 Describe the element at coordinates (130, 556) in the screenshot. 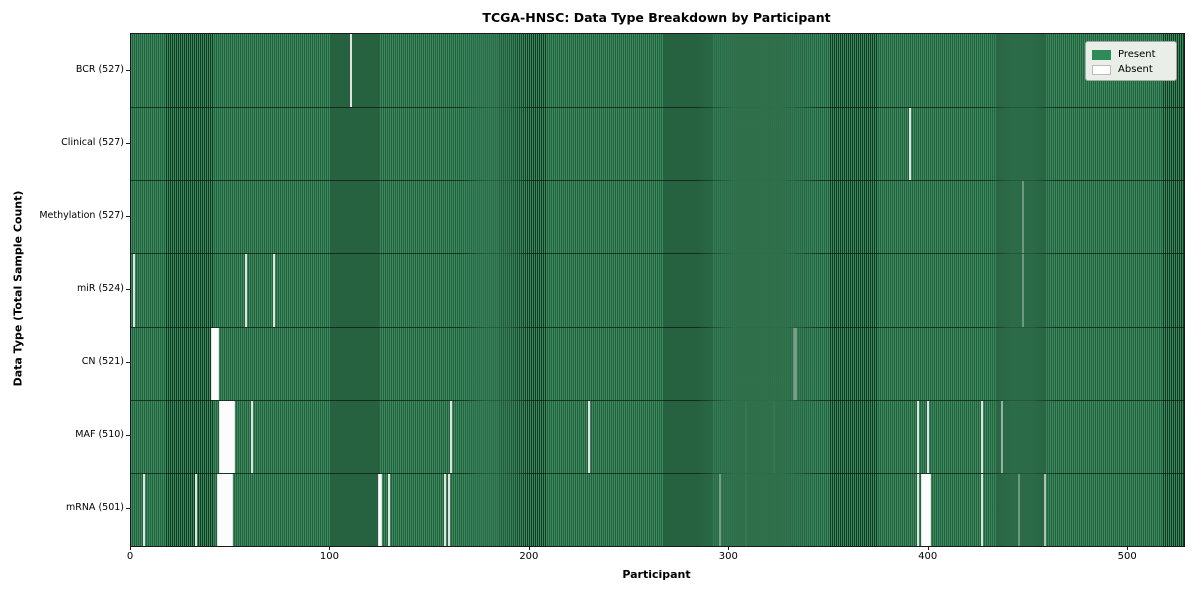

I see `x-tick-label-0: 0` at that location.